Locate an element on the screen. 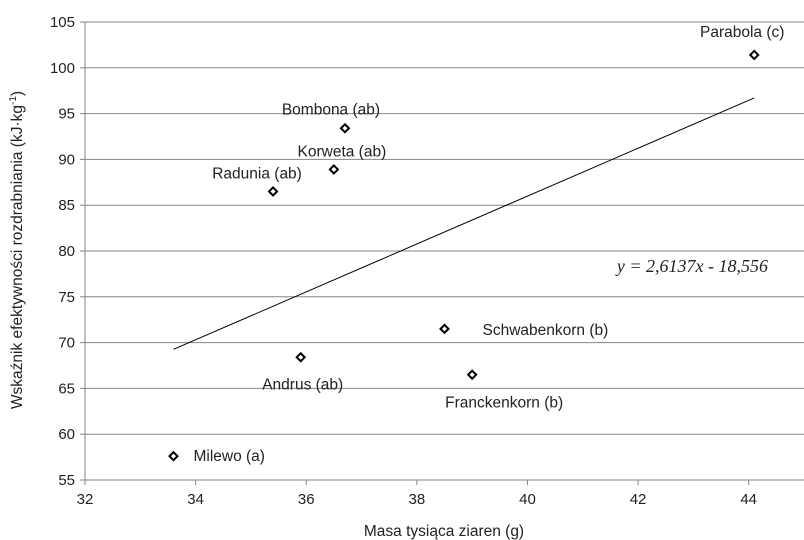 This screenshot has width=804, height=540. y-tick-label: 60 is located at coordinates (66, 434).